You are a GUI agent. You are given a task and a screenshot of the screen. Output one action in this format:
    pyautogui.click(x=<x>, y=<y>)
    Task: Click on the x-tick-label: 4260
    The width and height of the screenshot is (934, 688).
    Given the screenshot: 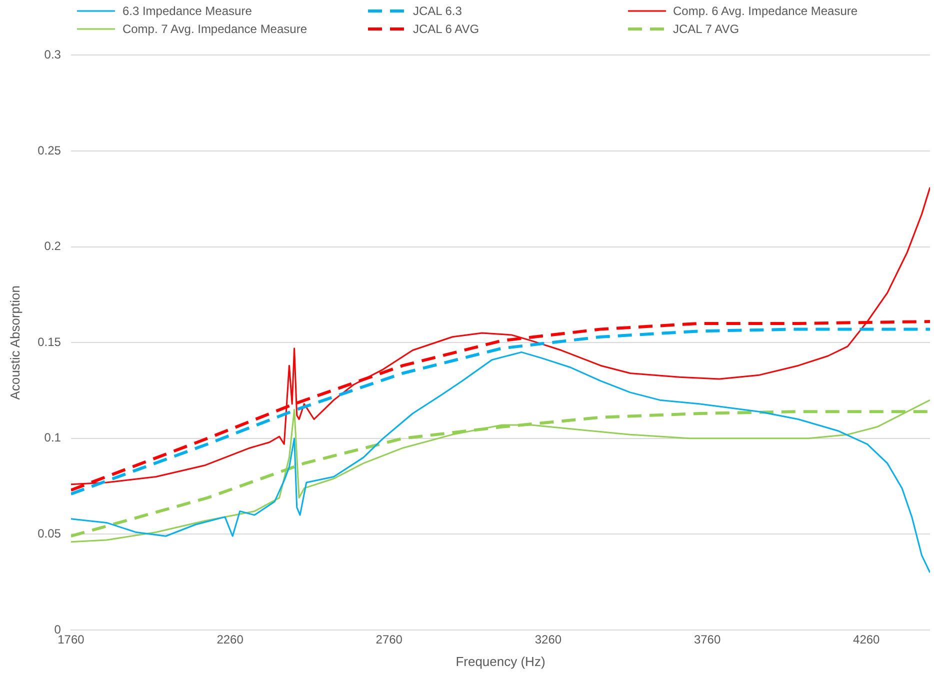 What is the action you would take?
    pyautogui.click(x=866, y=639)
    